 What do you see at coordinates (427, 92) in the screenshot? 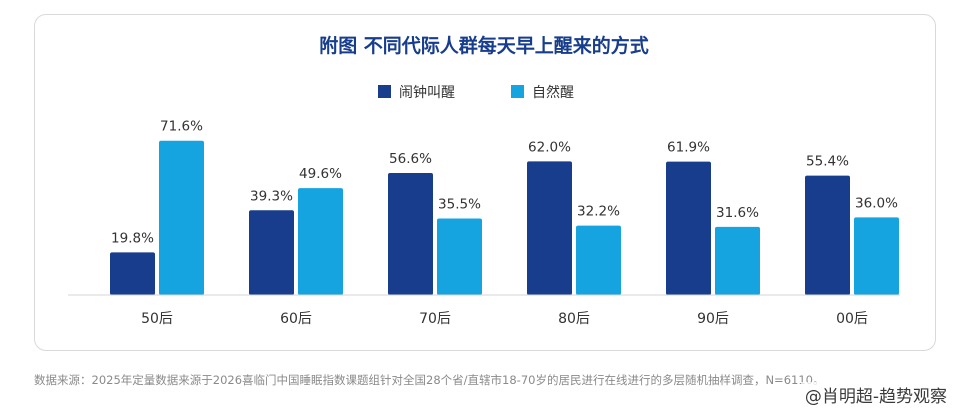
I see `legend-label-1: 闹钟叫醒` at bounding box center [427, 92].